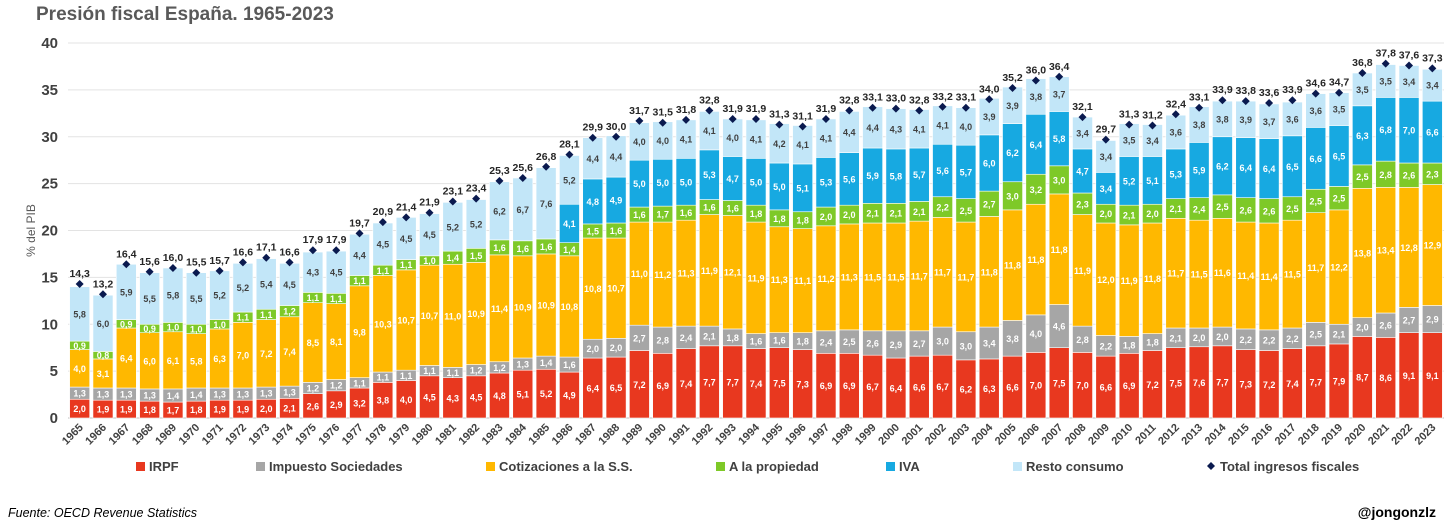  I want to click on data-label: 5,4, so click(266, 284).